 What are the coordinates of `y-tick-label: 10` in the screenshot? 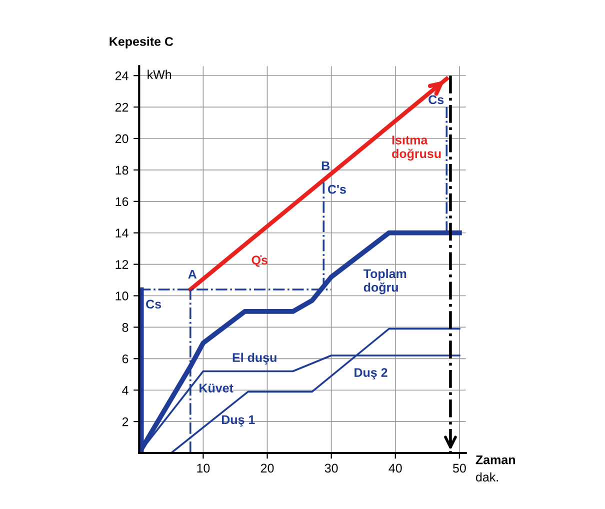 It's located at (122, 296).